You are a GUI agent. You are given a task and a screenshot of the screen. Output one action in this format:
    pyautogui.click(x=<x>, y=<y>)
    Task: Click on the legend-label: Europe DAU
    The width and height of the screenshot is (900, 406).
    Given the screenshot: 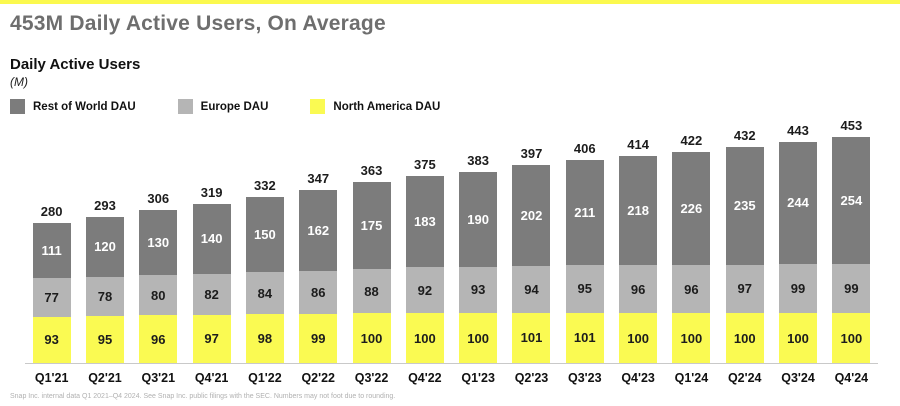 What is the action you would take?
    pyautogui.click(x=234, y=106)
    